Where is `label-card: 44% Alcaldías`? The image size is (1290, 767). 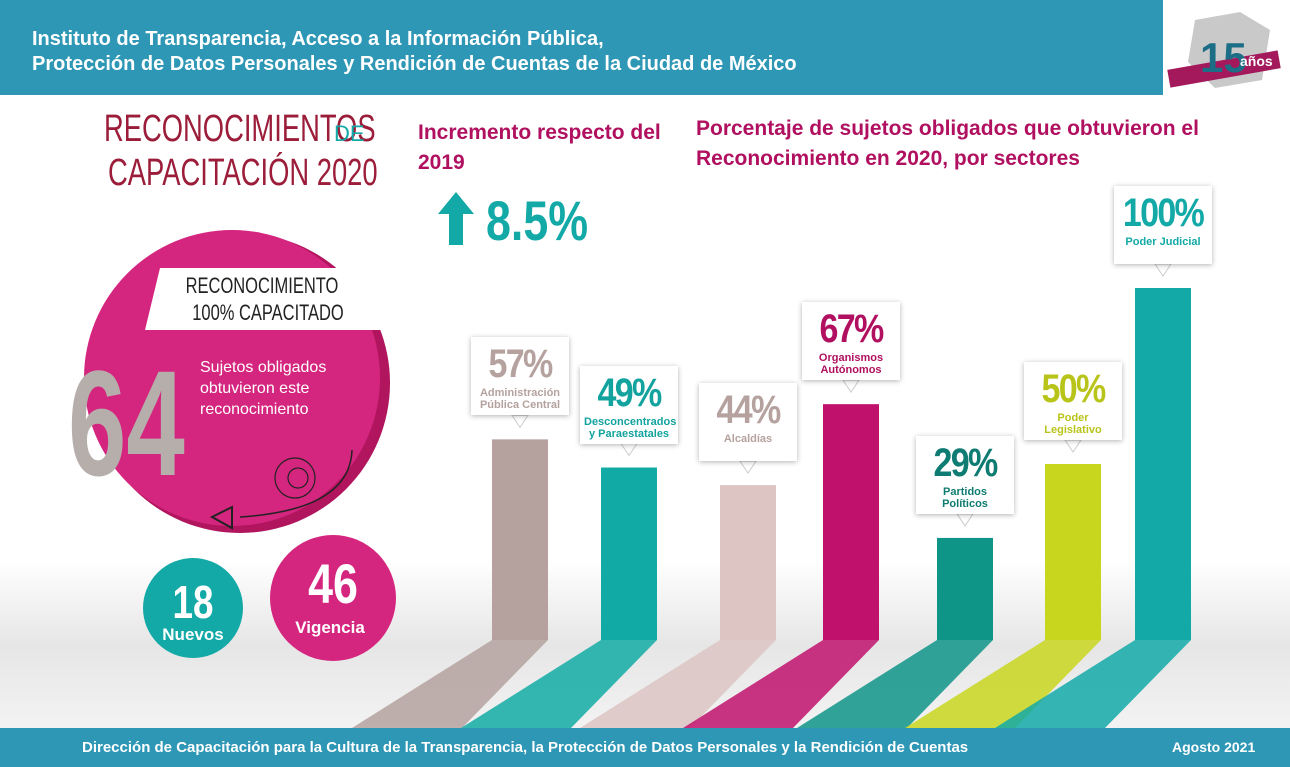
label-card: 44% Alcaldías is located at coordinates (748, 422).